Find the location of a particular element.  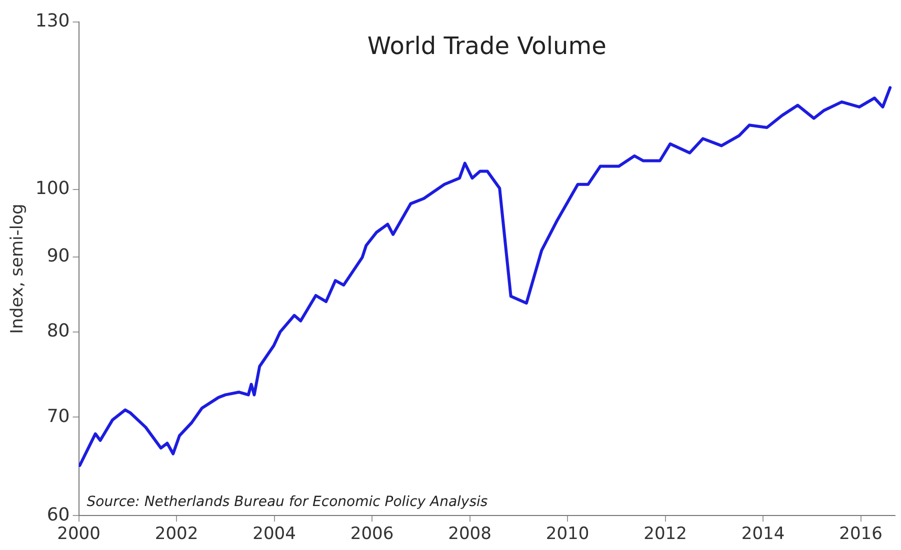

x-tick-label: 2014 is located at coordinates (763, 534).